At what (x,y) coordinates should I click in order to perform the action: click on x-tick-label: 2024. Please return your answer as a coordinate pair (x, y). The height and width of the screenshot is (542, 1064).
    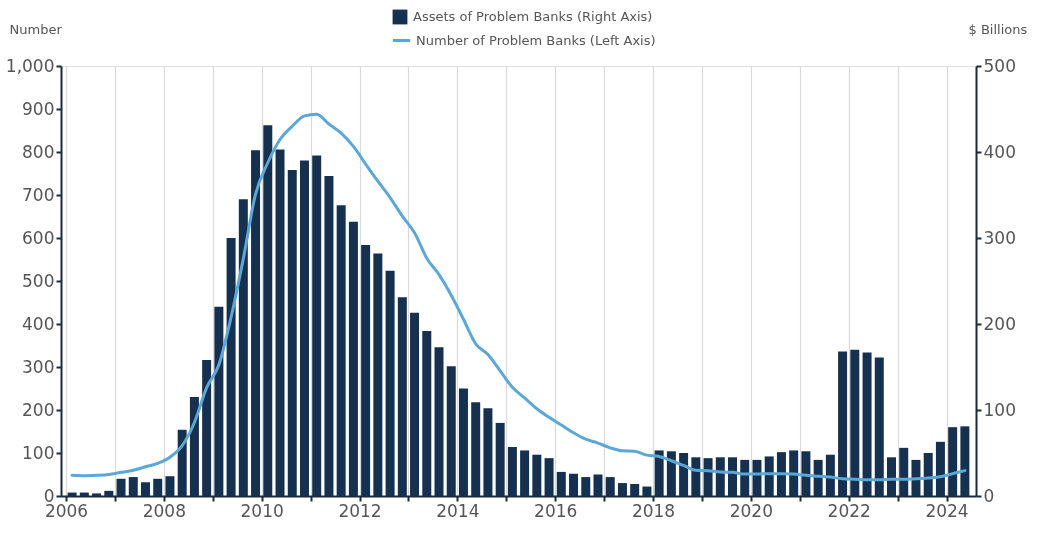
    Looking at the image, I should click on (947, 510).